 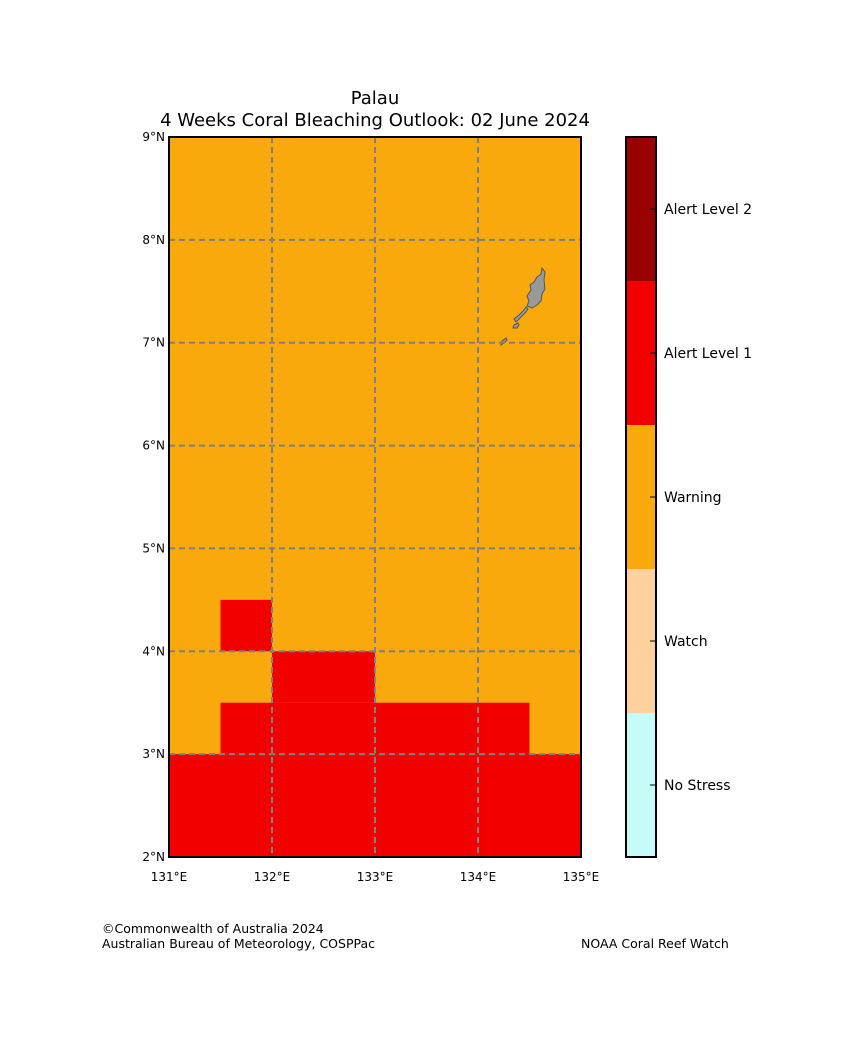 I want to click on longitude-tick-label: 135°E, so click(x=581, y=877).